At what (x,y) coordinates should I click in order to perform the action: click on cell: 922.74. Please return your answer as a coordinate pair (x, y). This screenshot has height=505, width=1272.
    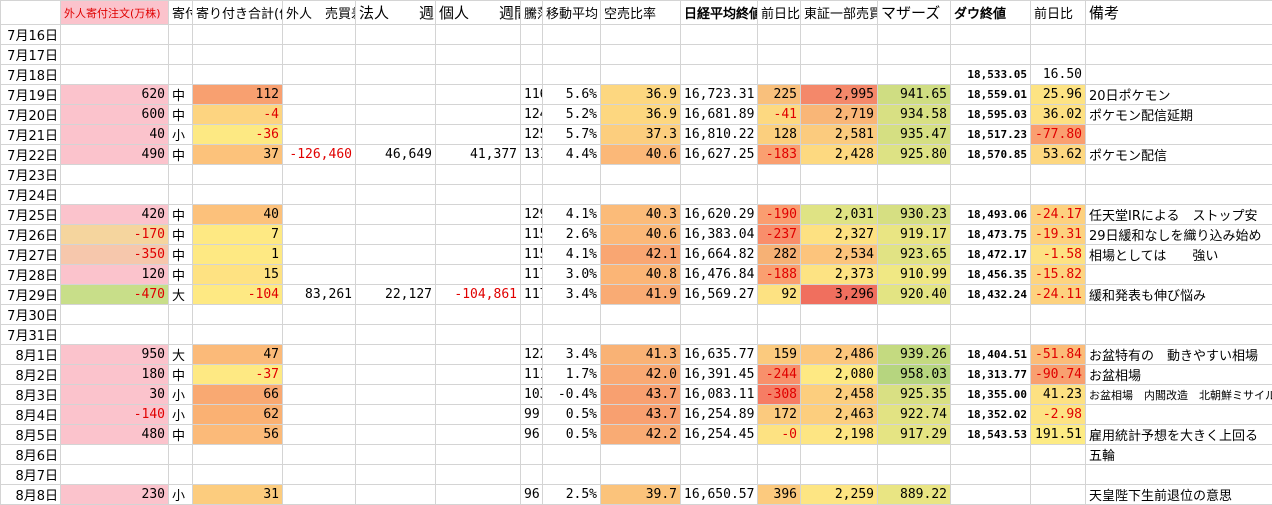
    Looking at the image, I should click on (914, 415).